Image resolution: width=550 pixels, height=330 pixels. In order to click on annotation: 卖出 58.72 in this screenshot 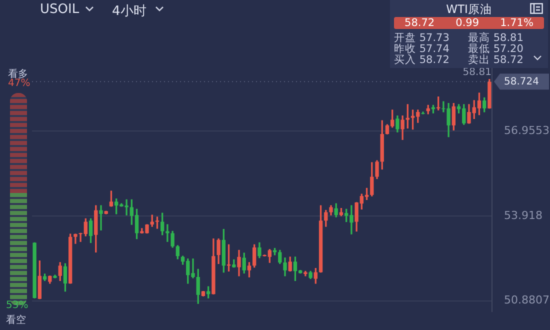, I will do `click(496, 60)`.